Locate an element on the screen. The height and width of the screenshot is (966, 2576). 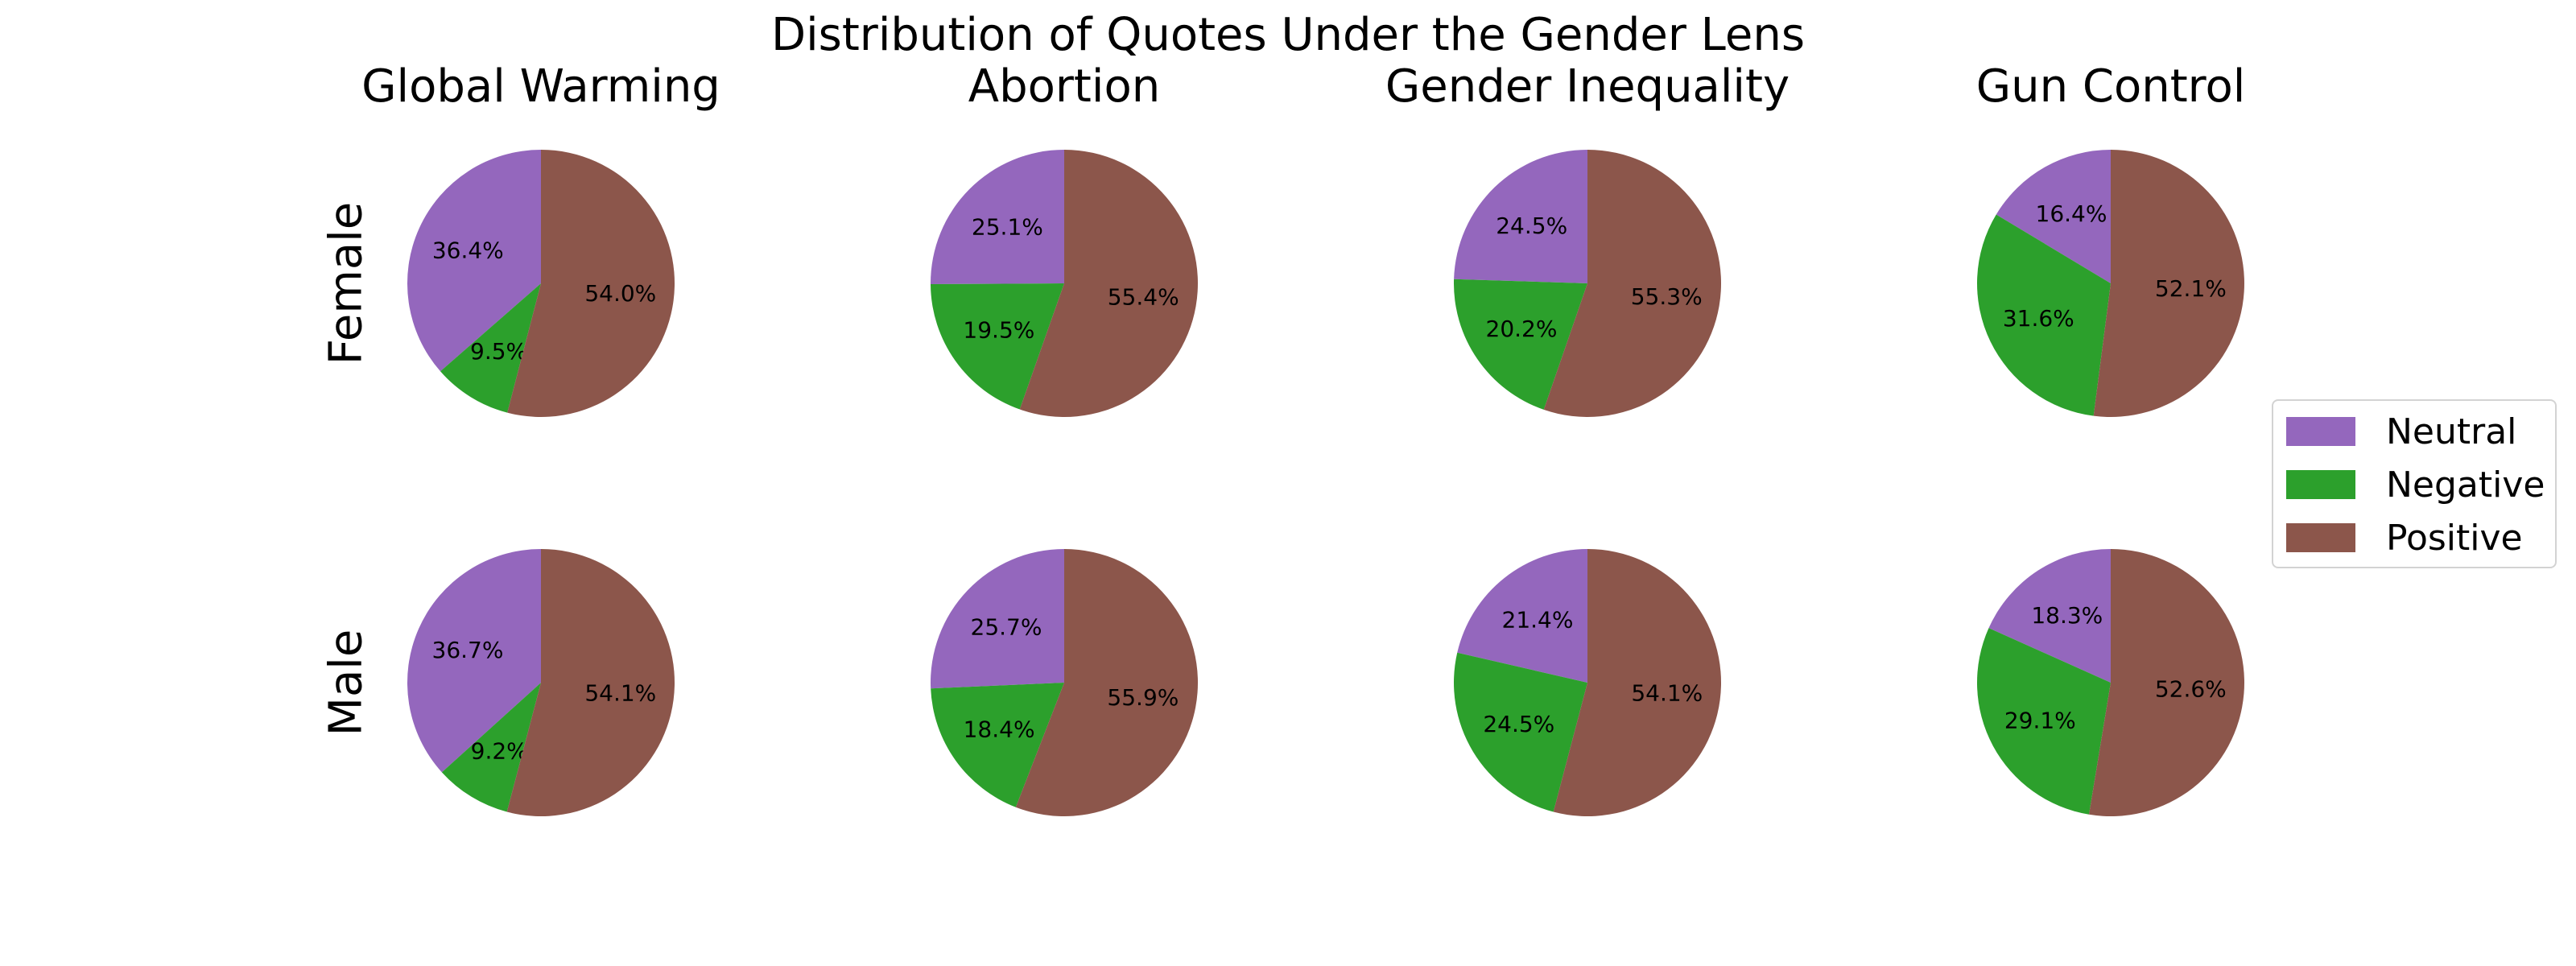
slice-label-negative: 18.4% is located at coordinates (999, 729).